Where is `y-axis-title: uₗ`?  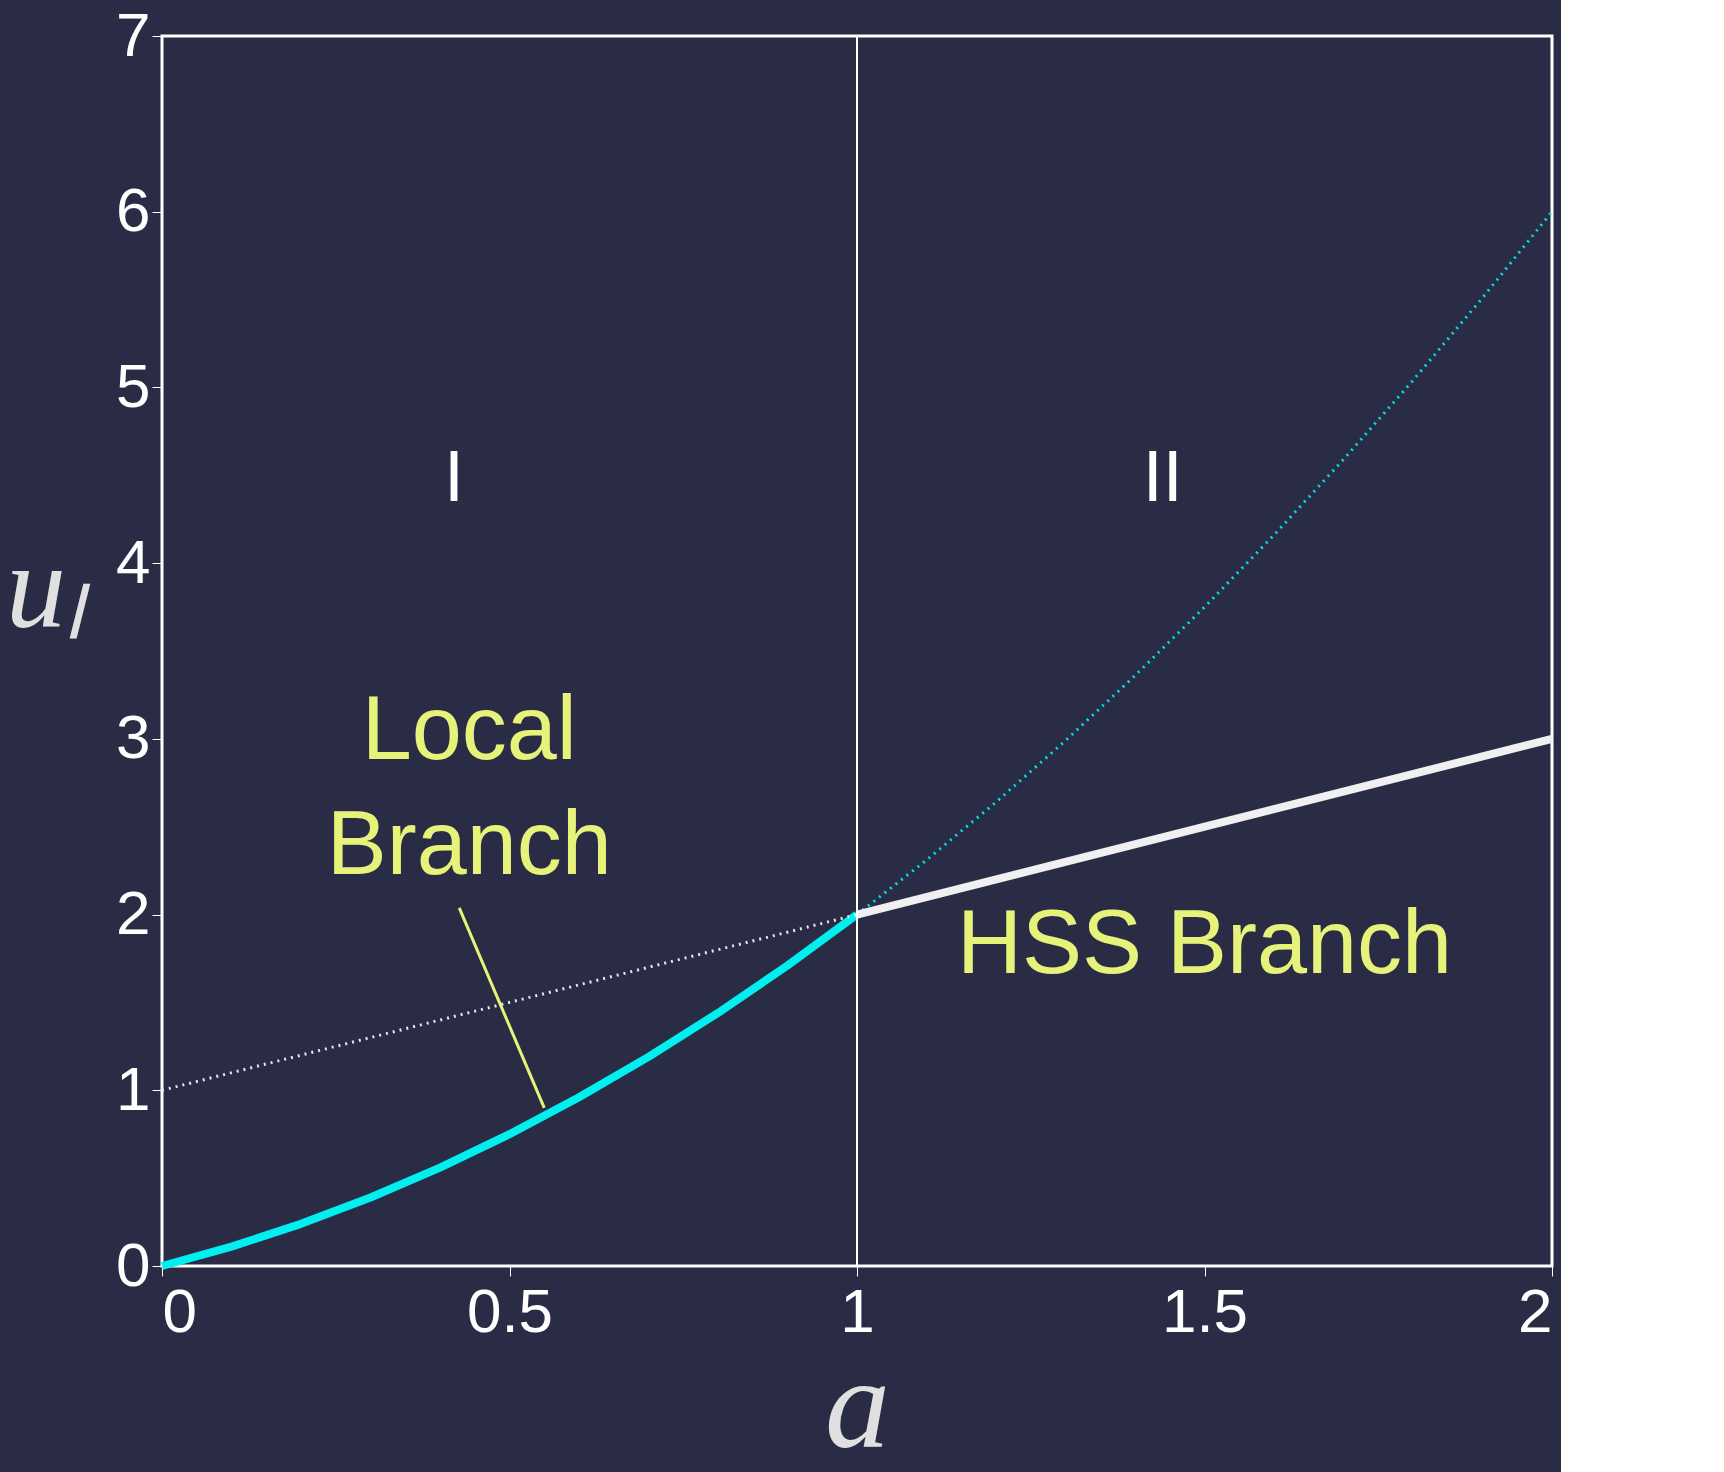 y-axis-title: uₗ is located at coordinates (49, 586).